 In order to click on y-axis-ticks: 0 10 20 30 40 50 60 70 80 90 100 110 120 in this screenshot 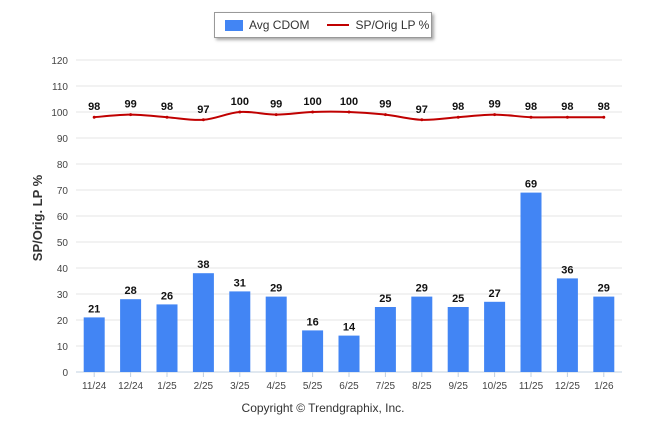, I will do `click(59, 217)`.